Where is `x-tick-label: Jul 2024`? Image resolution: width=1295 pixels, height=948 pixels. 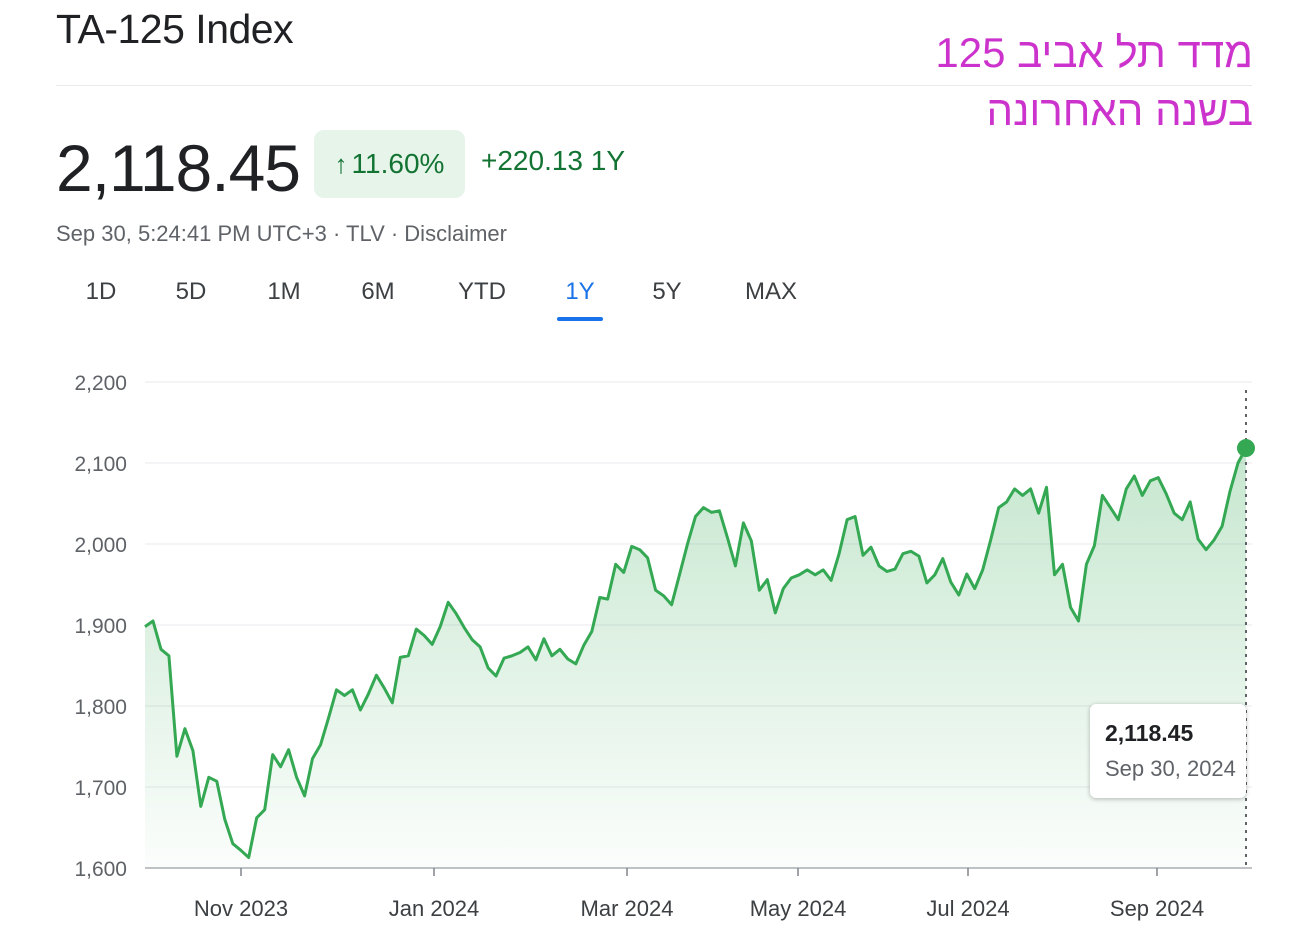 x-tick-label: Jul 2024 is located at coordinates (967, 908).